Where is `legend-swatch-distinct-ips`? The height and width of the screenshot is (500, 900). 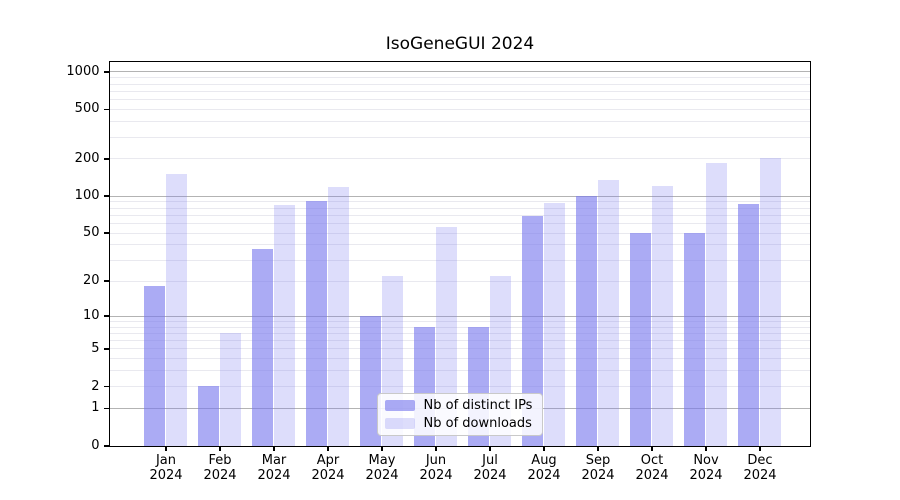
legend-swatch-distinct-ips is located at coordinates (399, 405).